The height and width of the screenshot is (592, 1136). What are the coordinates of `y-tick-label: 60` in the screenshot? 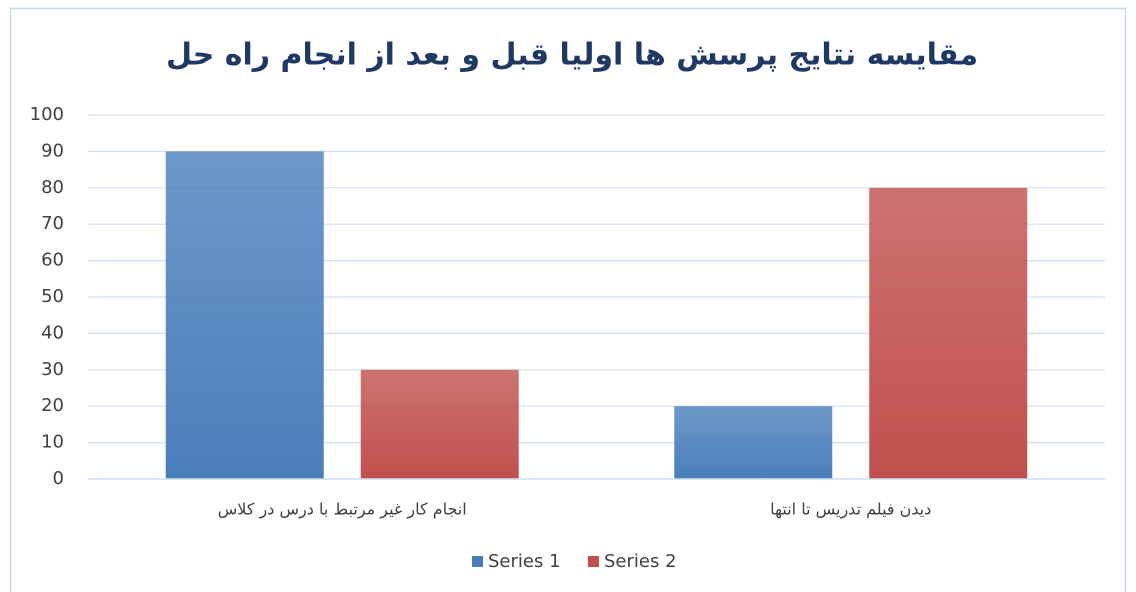 It's located at (52, 260).